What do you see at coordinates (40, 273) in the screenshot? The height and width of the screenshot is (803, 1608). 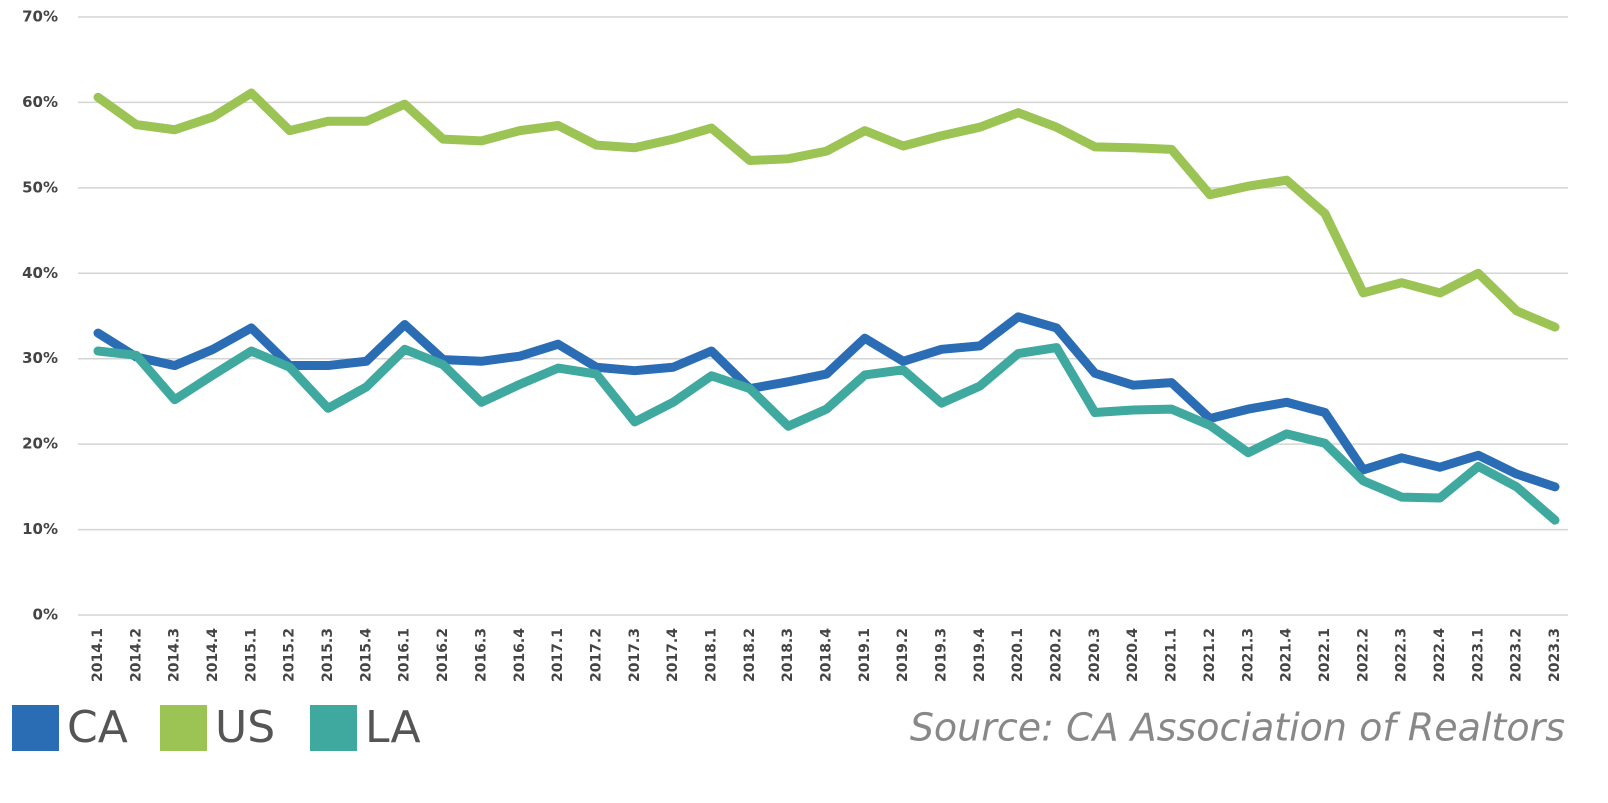 I see `y-tick-label: 40%` at bounding box center [40, 273].